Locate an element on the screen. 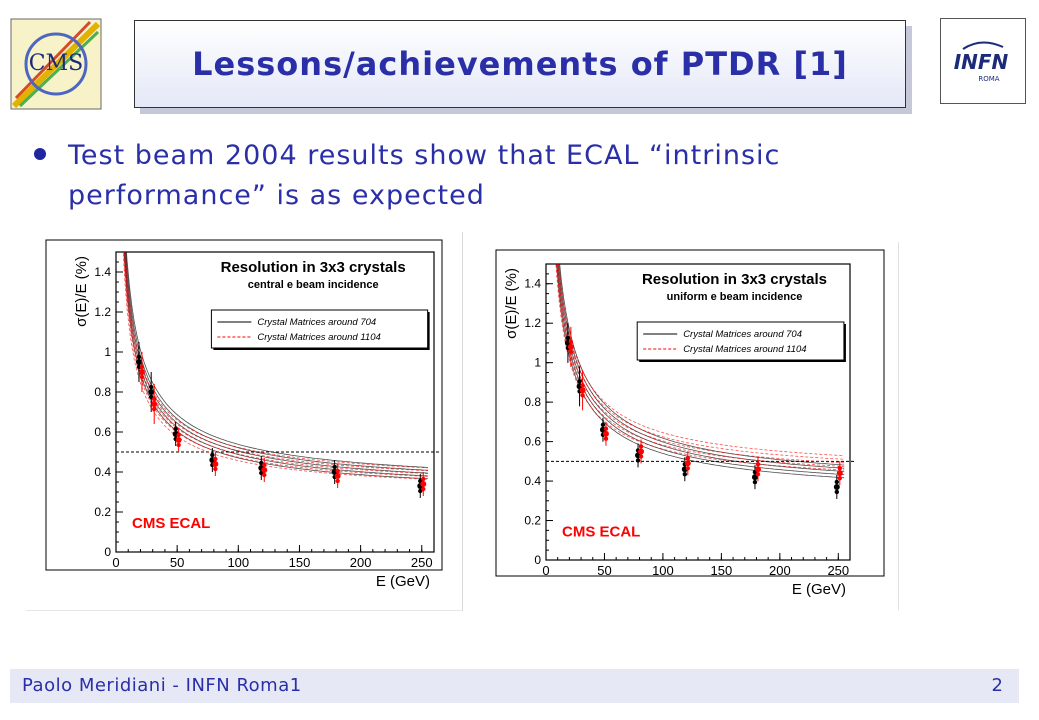  page-number: 2 is located at coordinates (997, 685).